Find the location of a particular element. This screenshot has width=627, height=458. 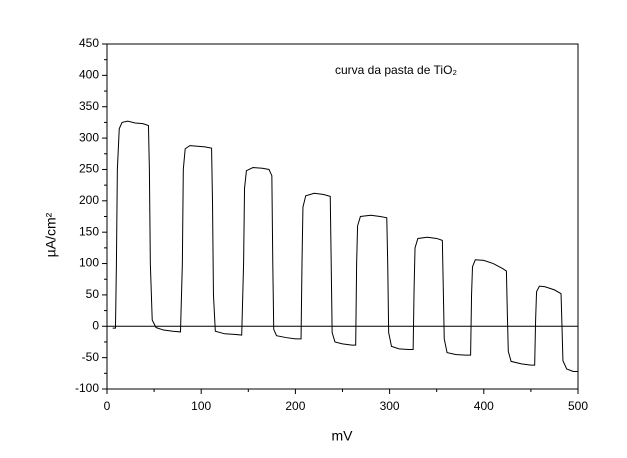

y-tick-label: 100 is located at coordinates (89, 263).